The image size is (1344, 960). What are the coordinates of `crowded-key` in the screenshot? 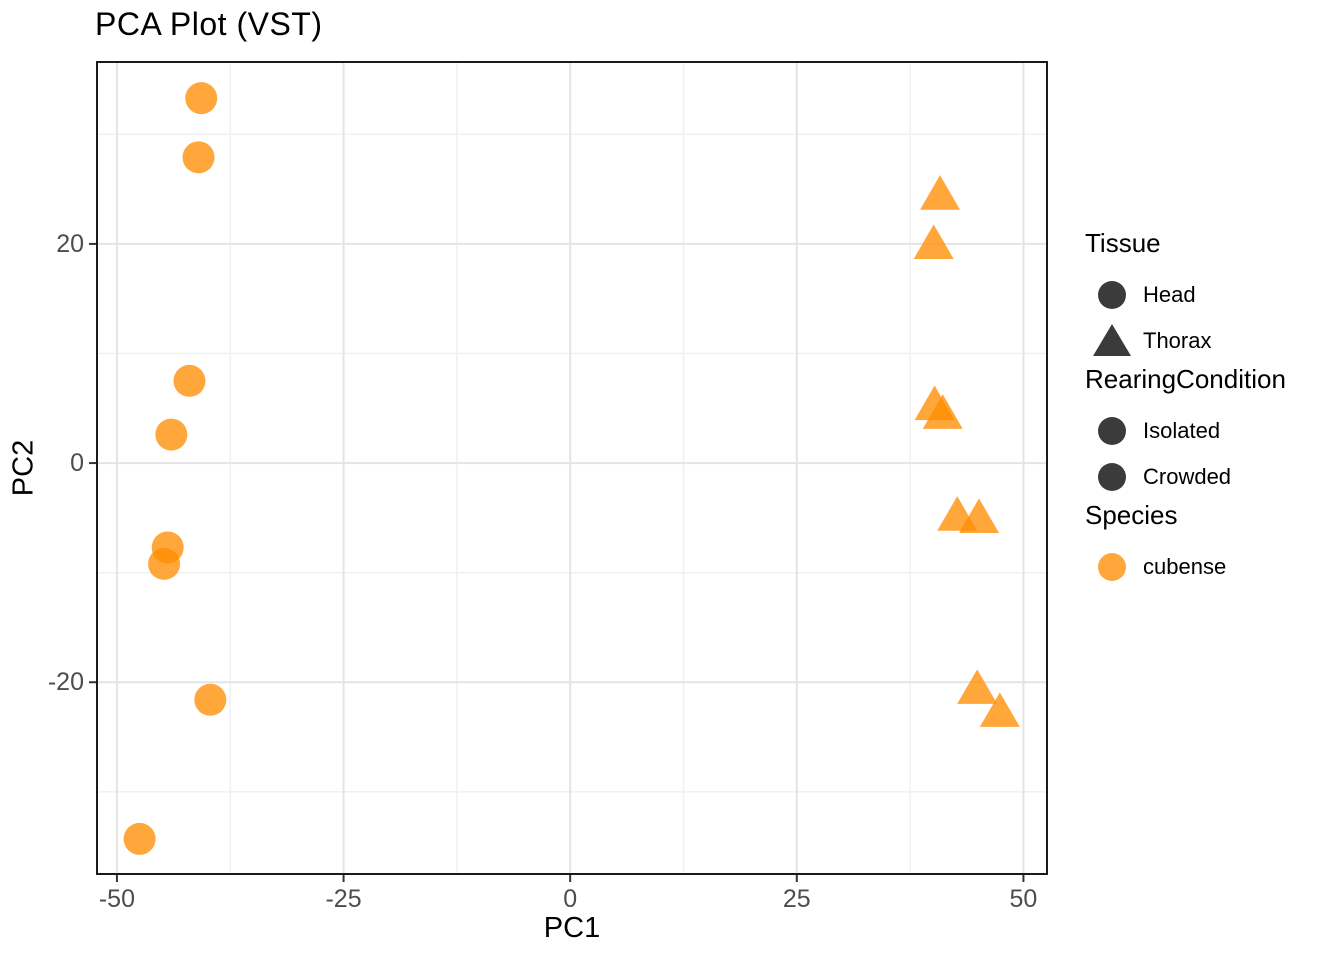 It's located at (1112, 477).